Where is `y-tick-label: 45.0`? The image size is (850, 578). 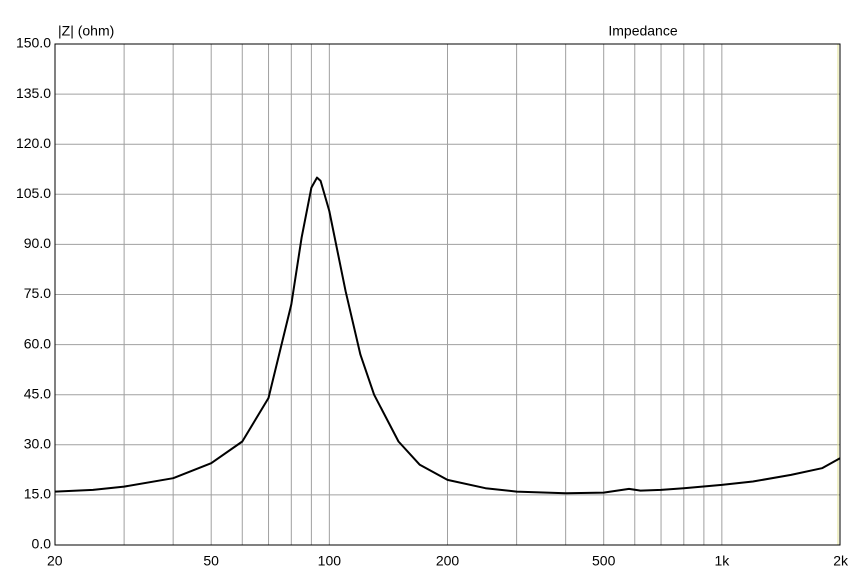
y-tick-label: 45.0 is located at coordinates (37, 393).